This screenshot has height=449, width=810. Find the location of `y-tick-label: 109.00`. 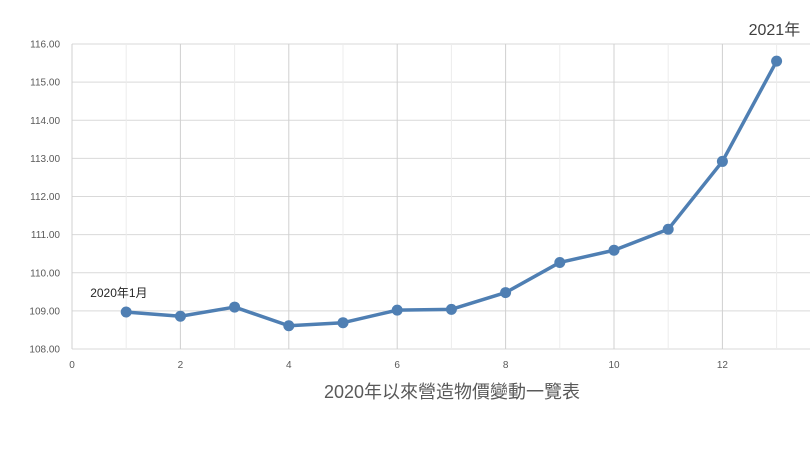

y-tick-label: 109.00 is located at coordinates (44, 311).